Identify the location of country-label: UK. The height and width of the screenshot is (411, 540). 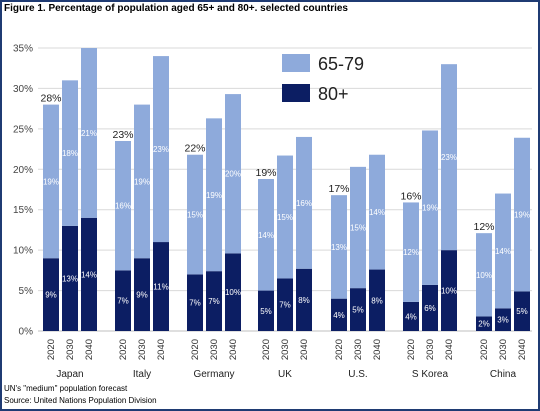
(285, 374).